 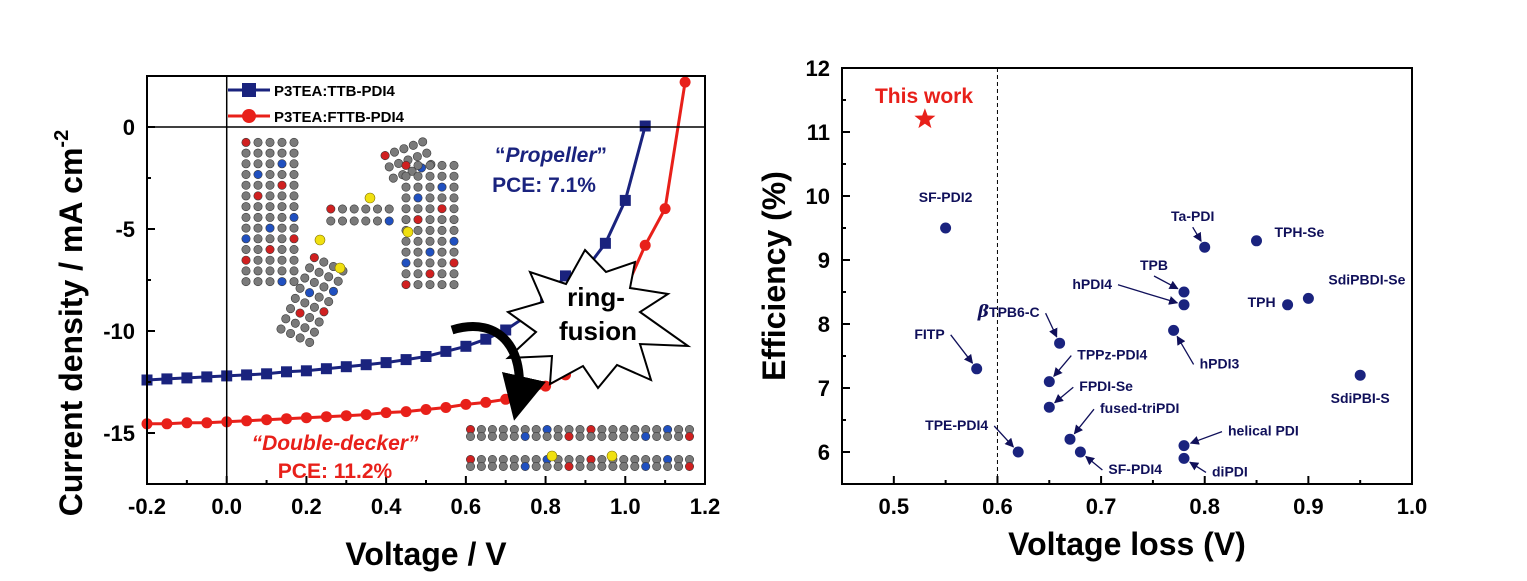 I want to click on scatter-label-tppz-pdi4: TPPz-PDI4, so click(x=1112, y=355).